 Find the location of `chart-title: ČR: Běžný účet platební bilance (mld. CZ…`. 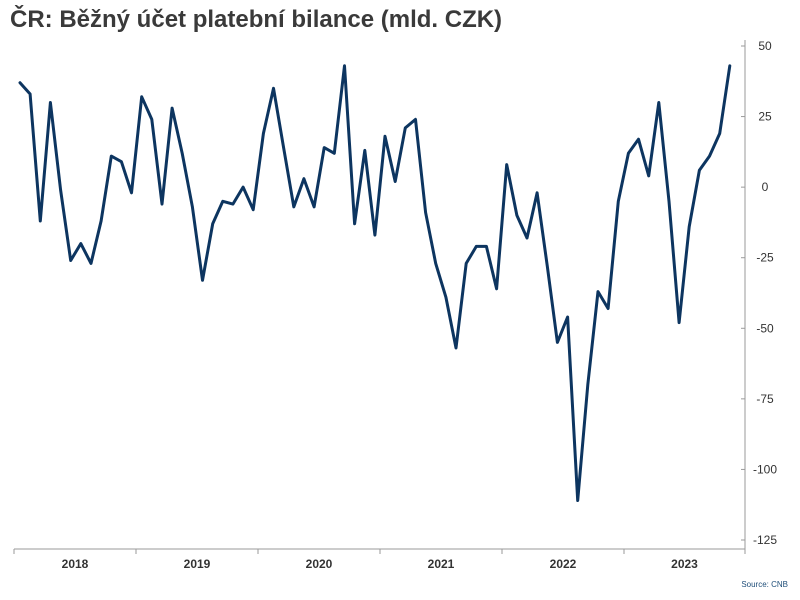

chart-title: ČR: Běžný účet platební bilance (mld. CZ… is located at coordinates (256, 19).